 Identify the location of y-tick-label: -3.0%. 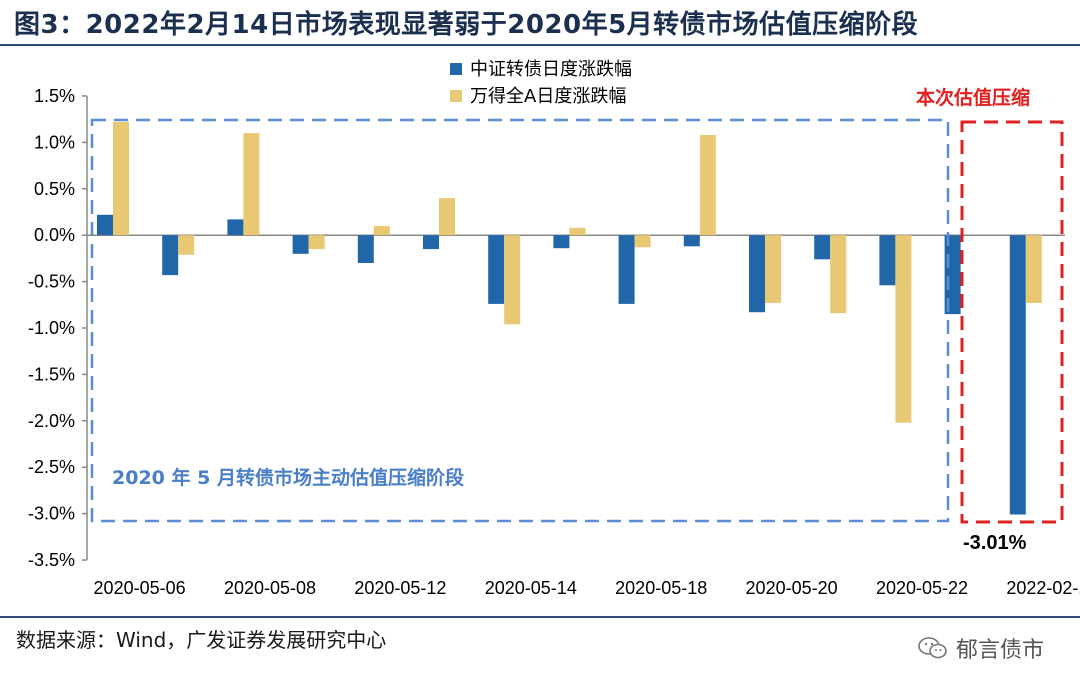
(51, 514).